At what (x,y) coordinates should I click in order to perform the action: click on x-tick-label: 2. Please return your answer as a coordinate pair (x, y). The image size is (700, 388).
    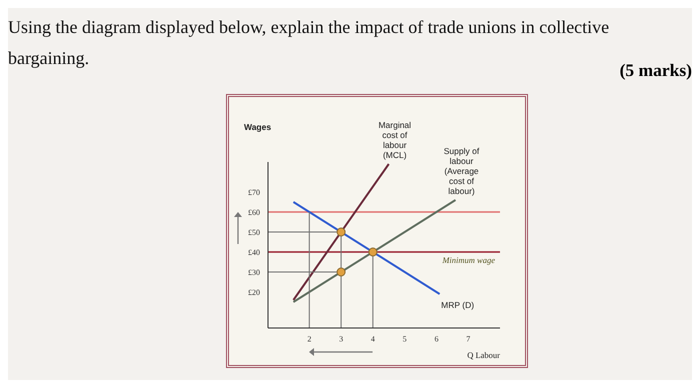
    Looking at the image, I should click on (309, 339).